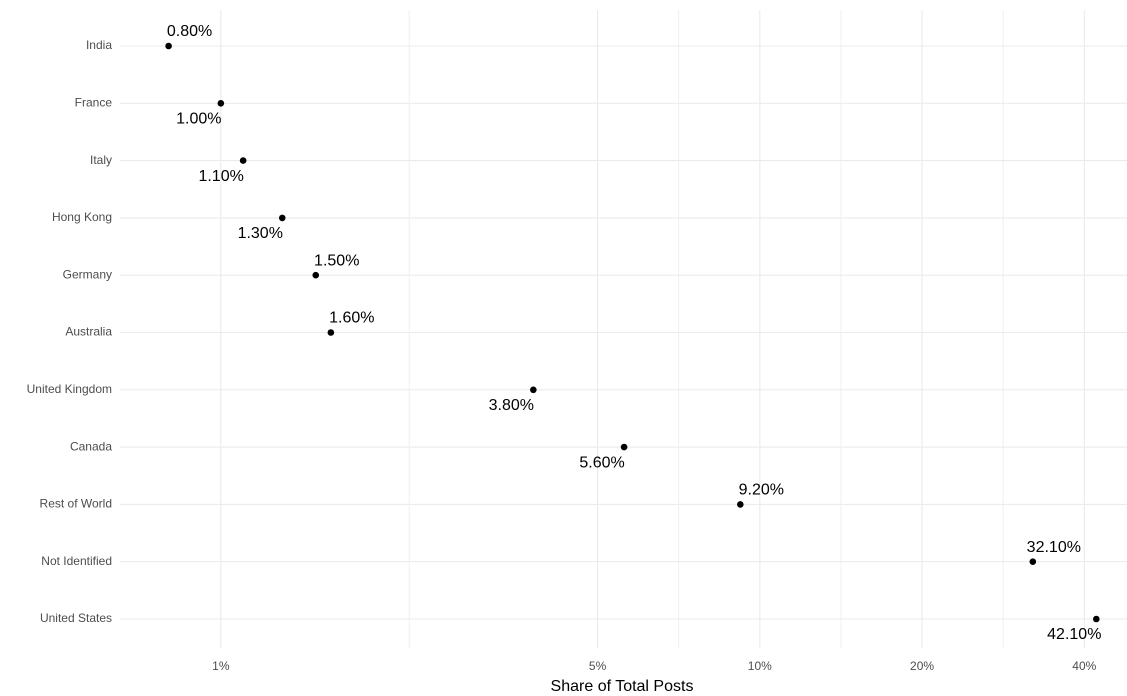  I want to click on x-tick-label: 1%, so click(221, 666).